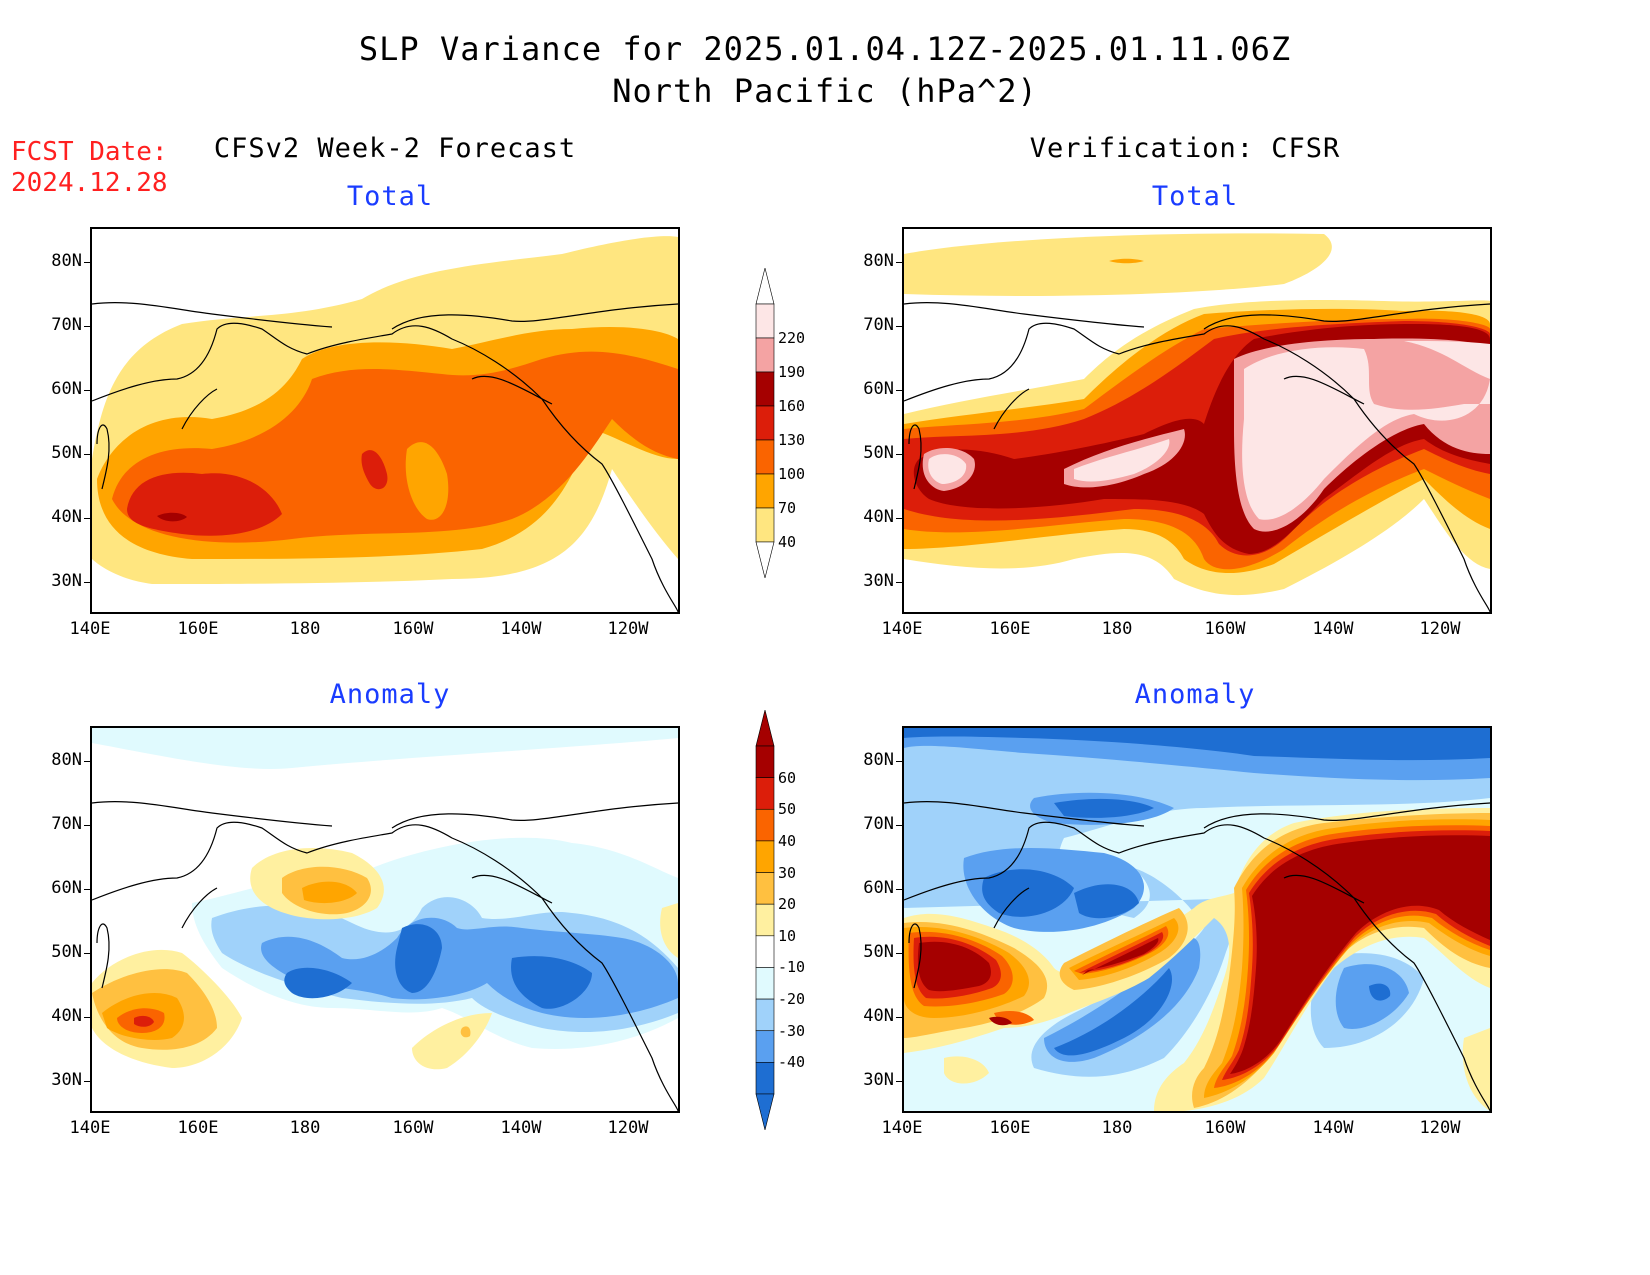 The image size is (1650, 1275). I want to click on colorbar-level-label: 60, so click(787, 777).